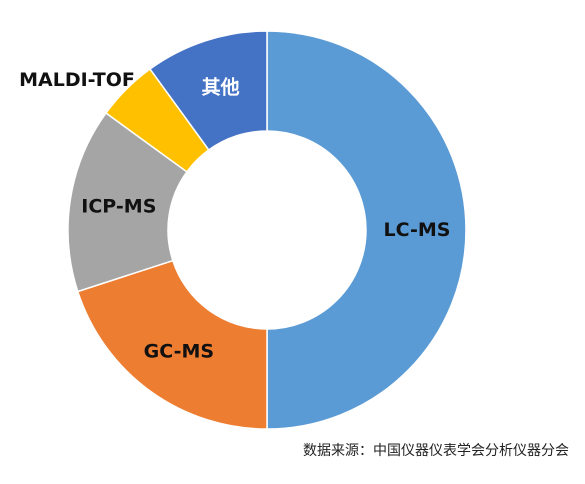 The width and height of the screenshot is (585, 484). What do you see at coordinates (436, 451) in the screenshot?
I see `source-note: 数据来源：中国仪器仪表学会分析仪器分会` at bounding box center [436, 451].